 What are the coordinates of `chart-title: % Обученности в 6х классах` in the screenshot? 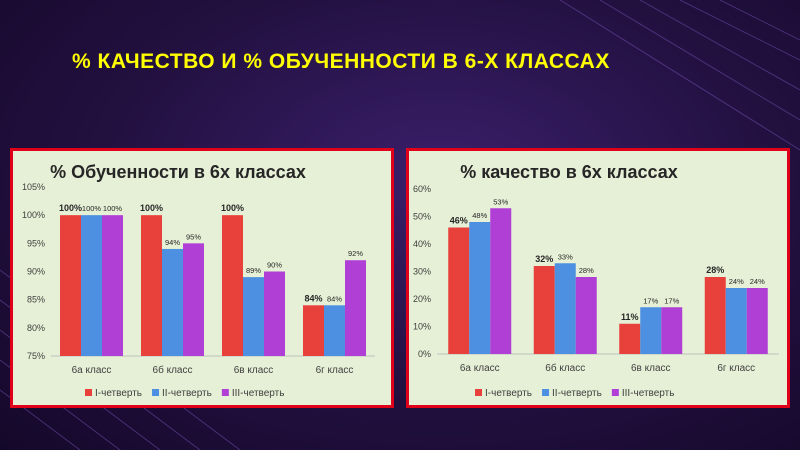 It's located at (178, 172).